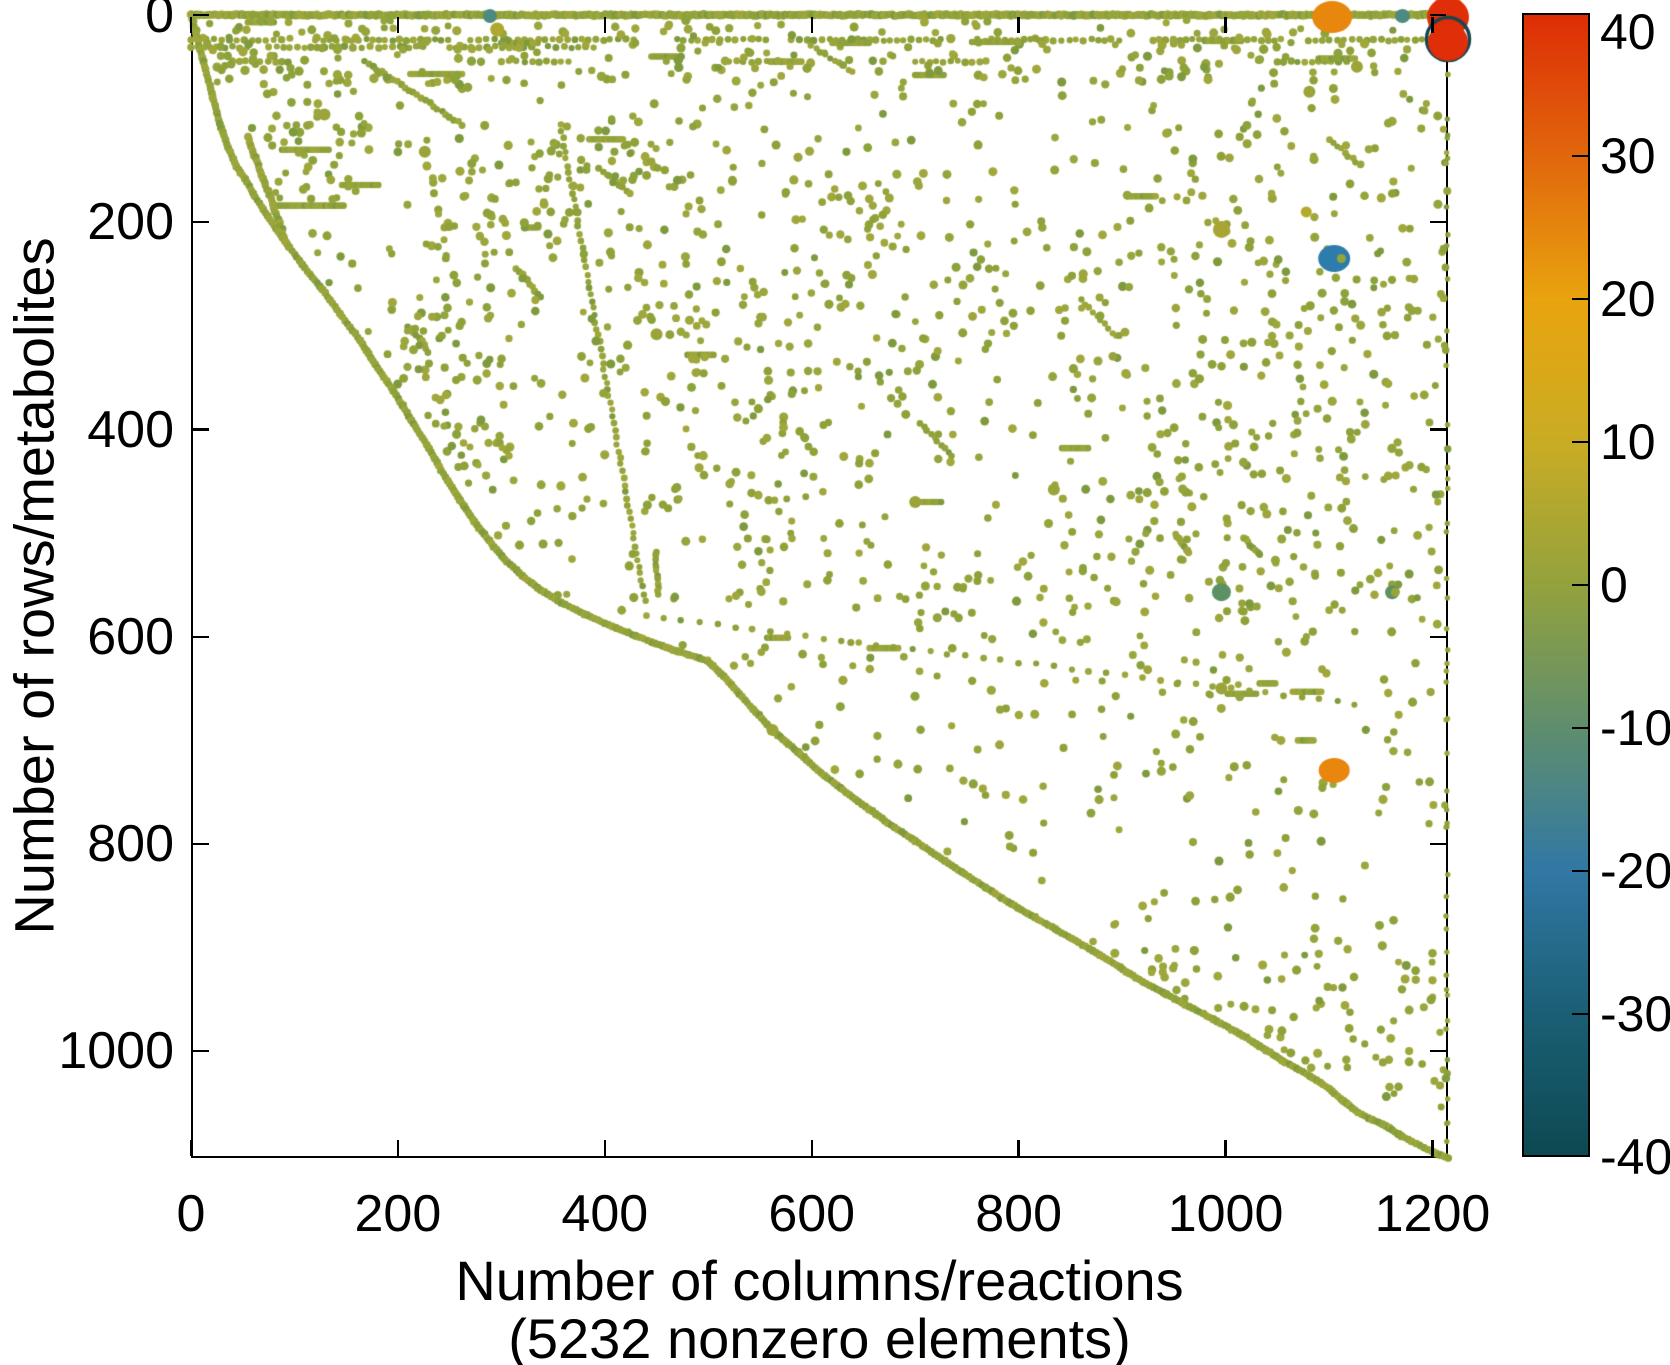 The image size is (1670, 1365). I want to click on x-tick-label: 200, so click(398, 1214).